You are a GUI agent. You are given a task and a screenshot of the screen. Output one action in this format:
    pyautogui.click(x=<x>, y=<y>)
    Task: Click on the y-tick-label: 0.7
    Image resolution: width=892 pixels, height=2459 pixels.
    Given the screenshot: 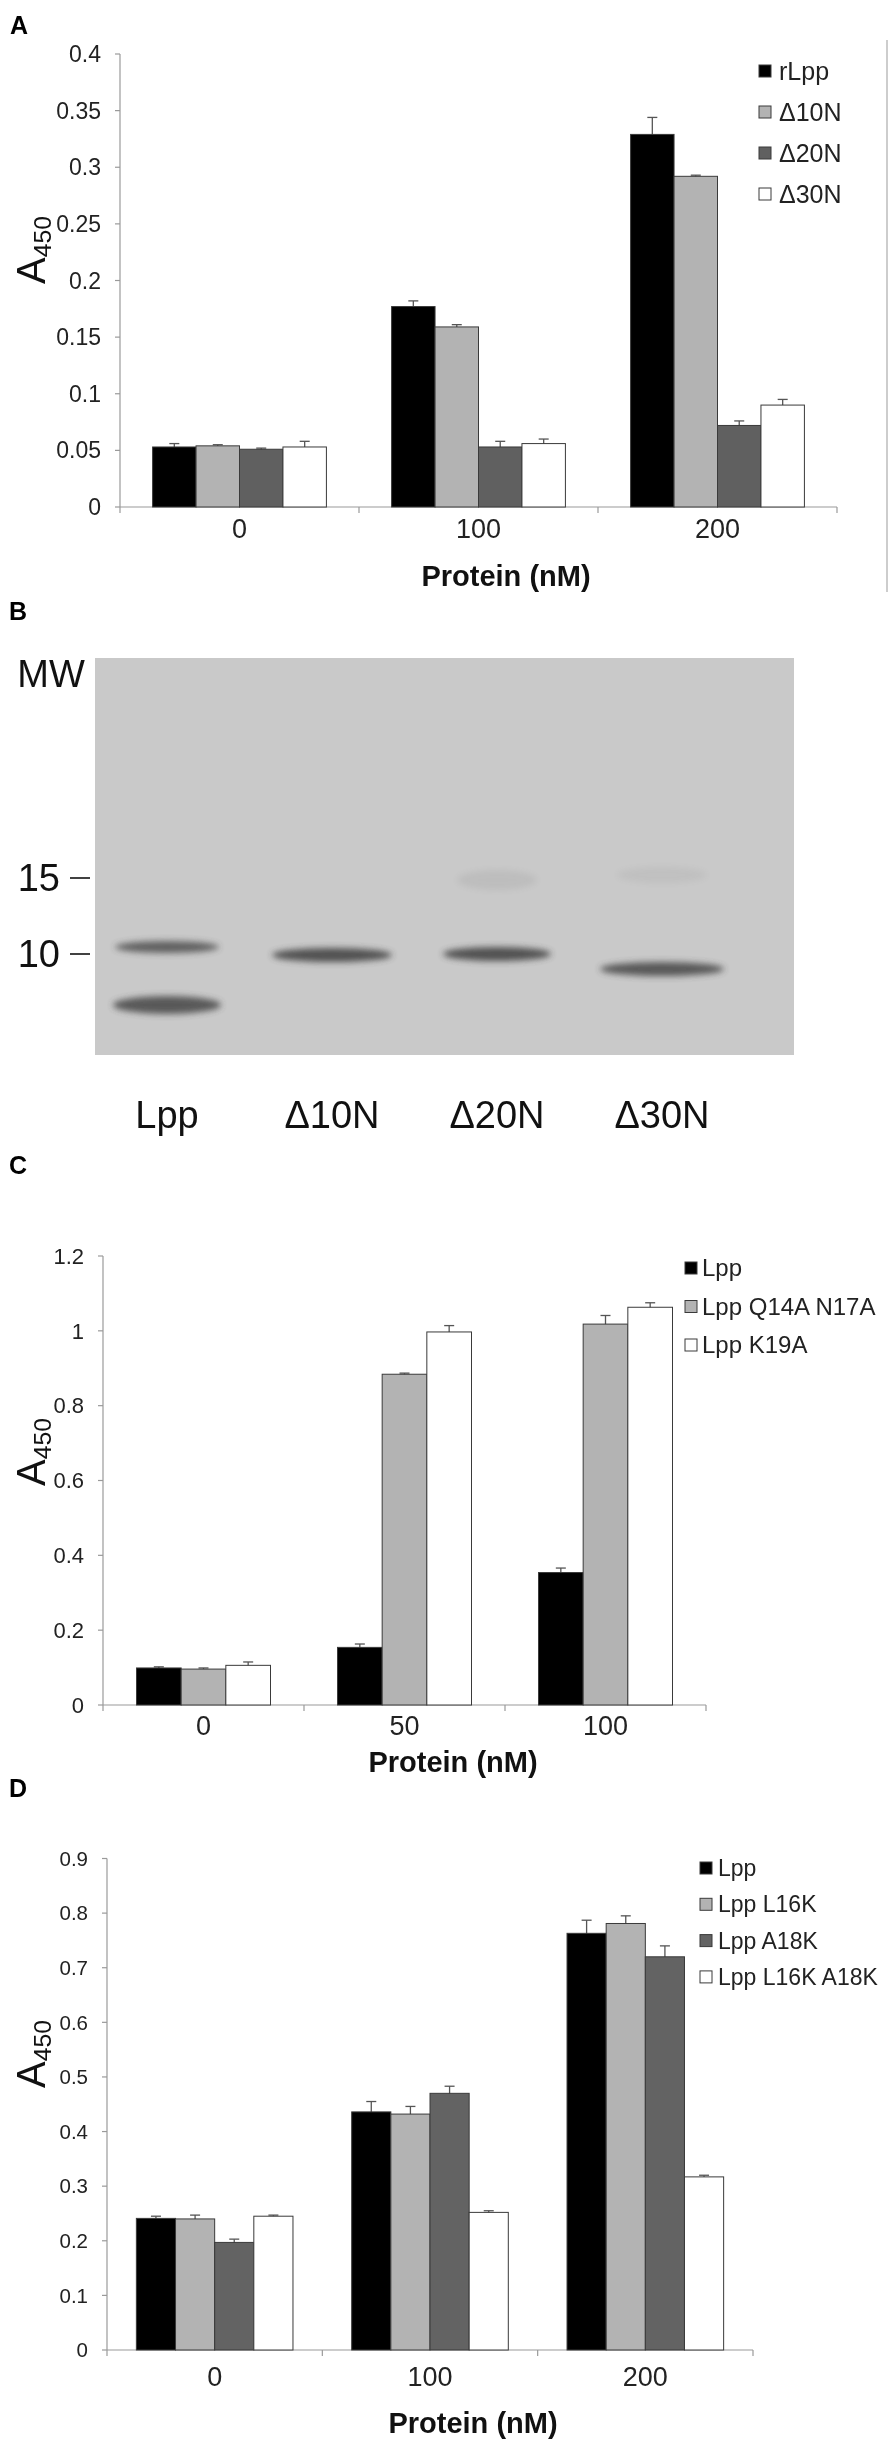 What is the action you would take?
    pyautogui.click(x=73, y=1967)
    